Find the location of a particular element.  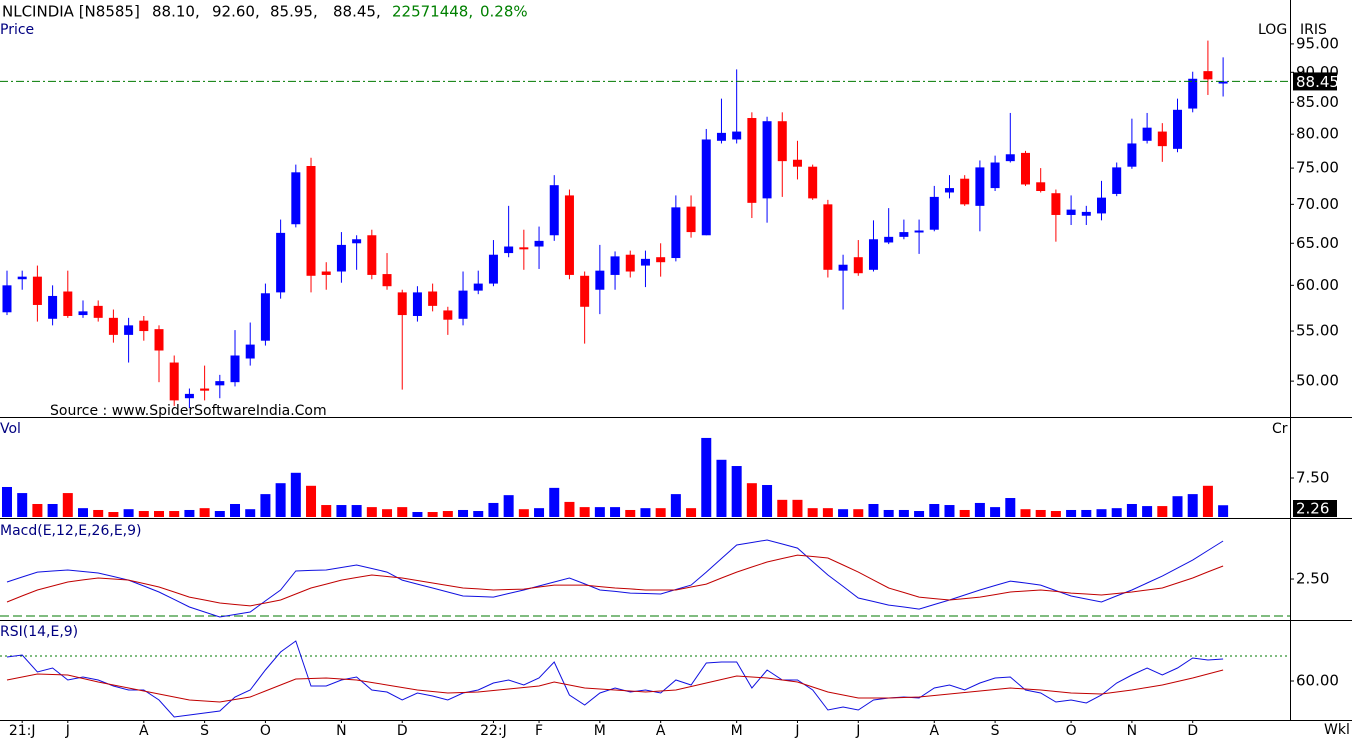

panel-title: Macd(E,12,E,26,E,9) is located at coordinates (71, 531).